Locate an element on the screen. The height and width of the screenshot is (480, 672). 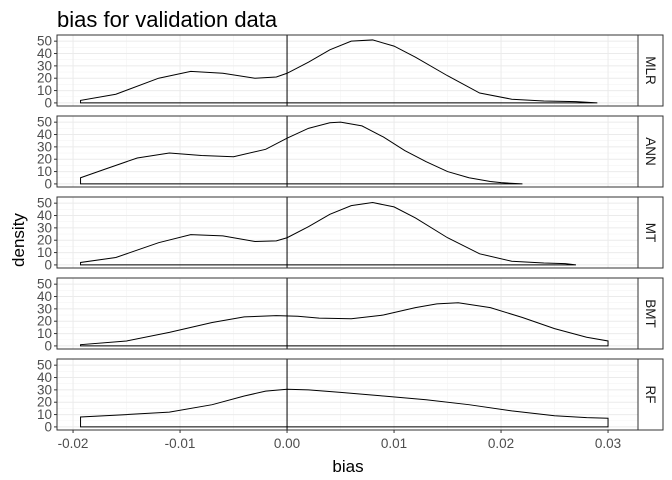
x-tick-label: -0.01 is located at coordinates (180, 443).